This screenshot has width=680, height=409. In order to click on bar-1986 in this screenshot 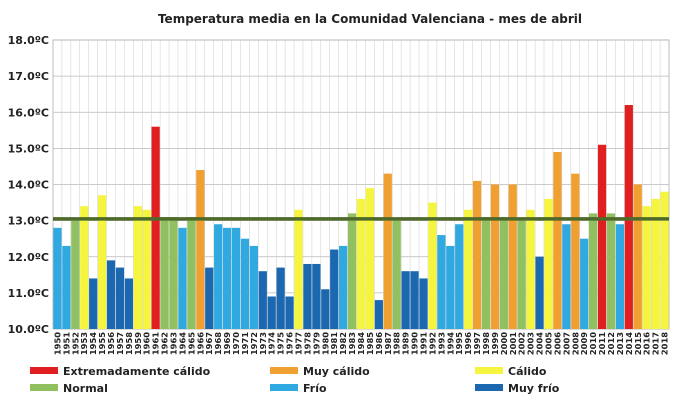, I will do `click(378, 314)`.